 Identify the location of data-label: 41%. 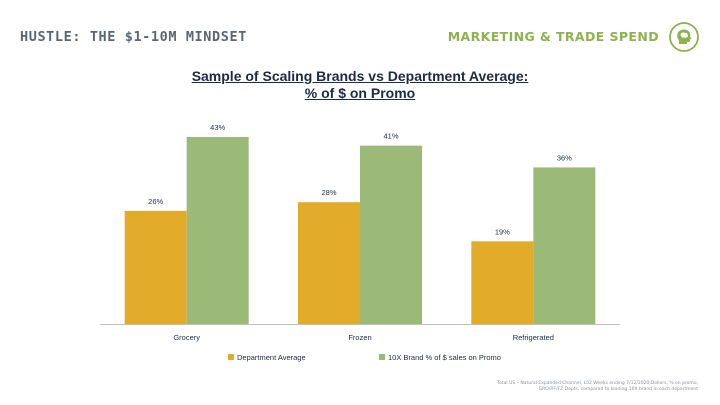
(390, 136).